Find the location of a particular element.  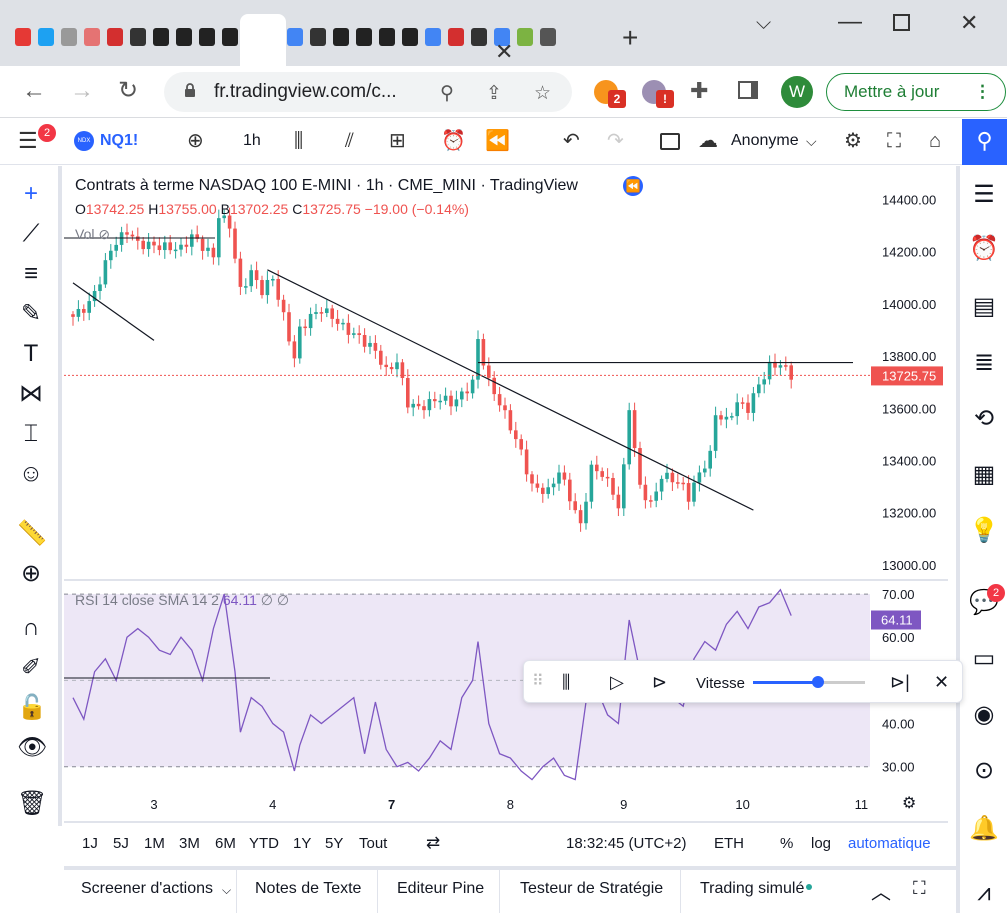

hide-eye-icon: ⊘ is located at coordinates (104, 234).